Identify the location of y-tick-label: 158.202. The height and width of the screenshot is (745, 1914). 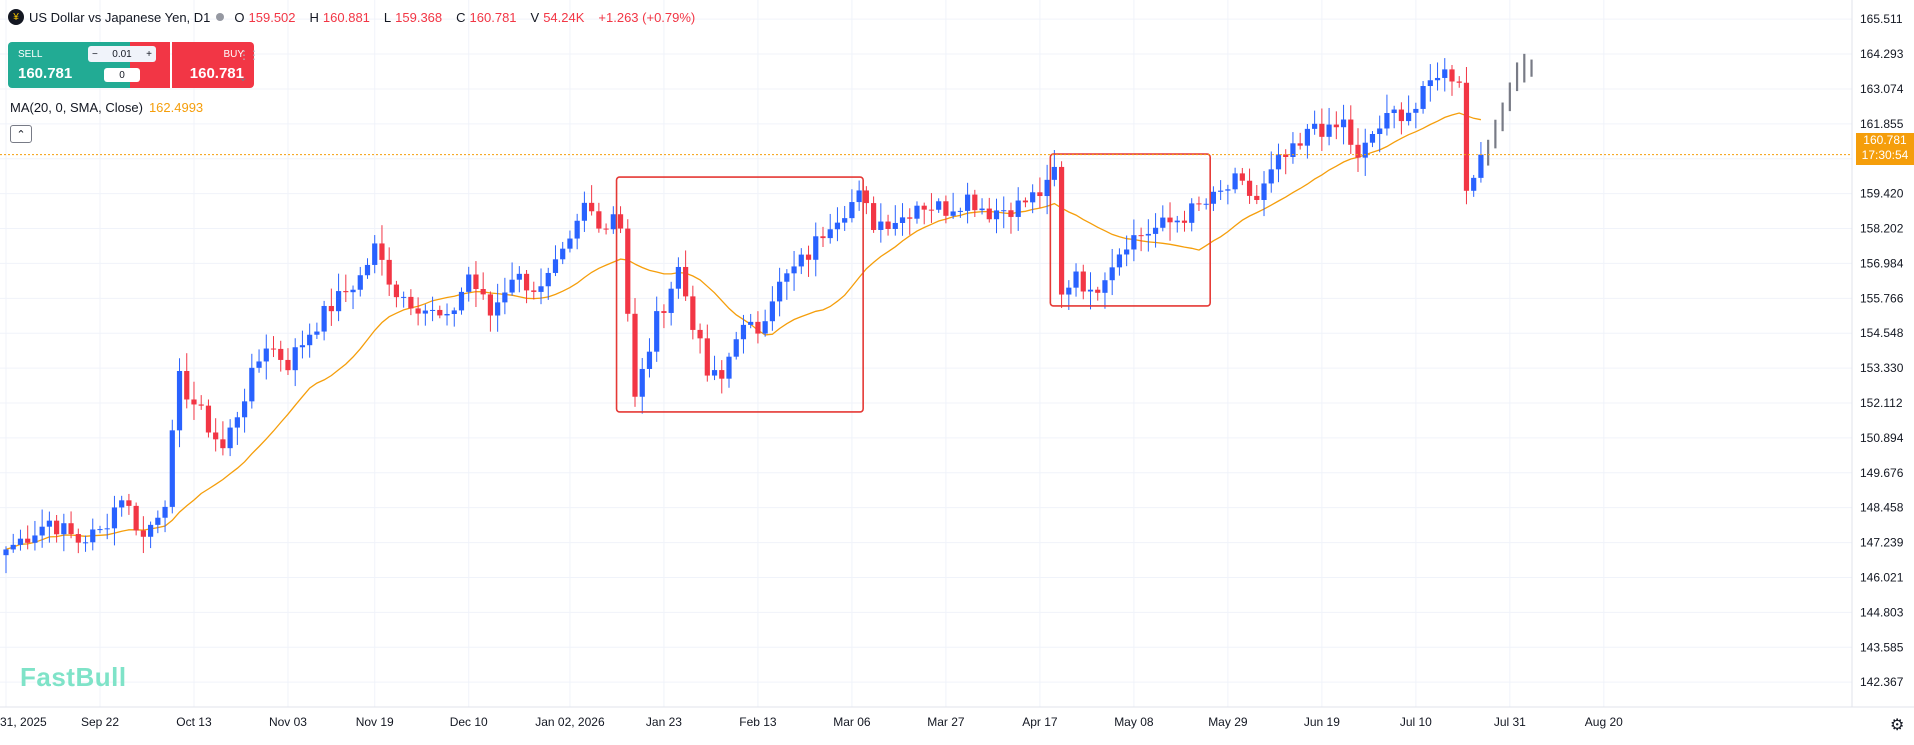
(1882, 229).